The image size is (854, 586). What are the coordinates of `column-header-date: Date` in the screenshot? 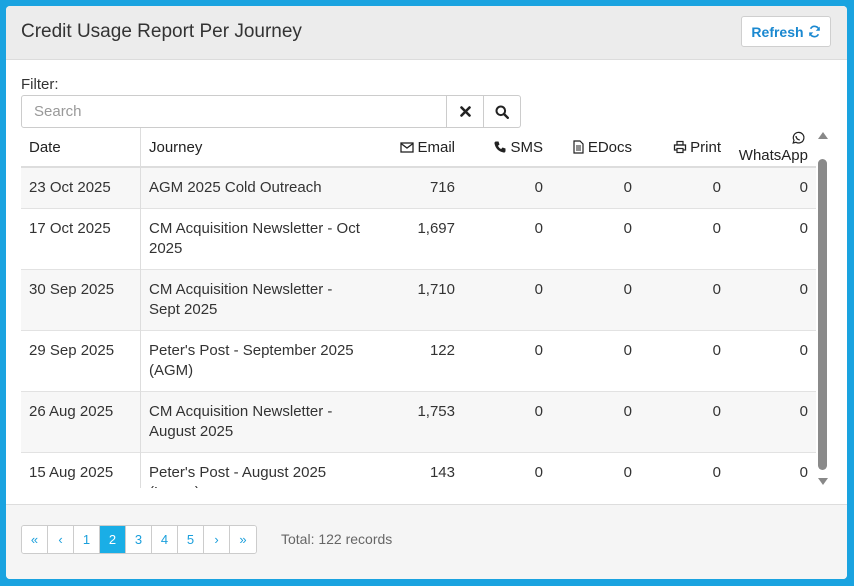 It's located at (81, 148).